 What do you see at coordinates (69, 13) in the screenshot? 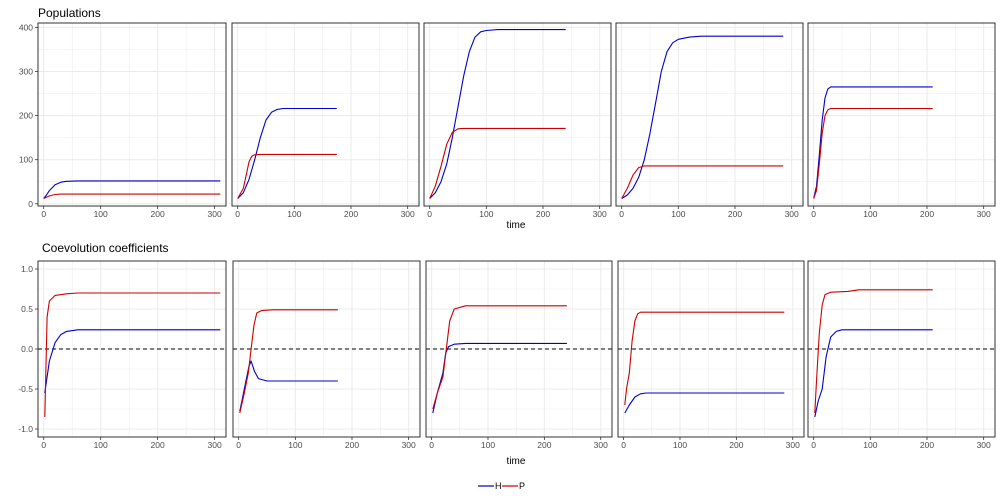
I see `populations-title: Populations` at bounding box center [69, 13].